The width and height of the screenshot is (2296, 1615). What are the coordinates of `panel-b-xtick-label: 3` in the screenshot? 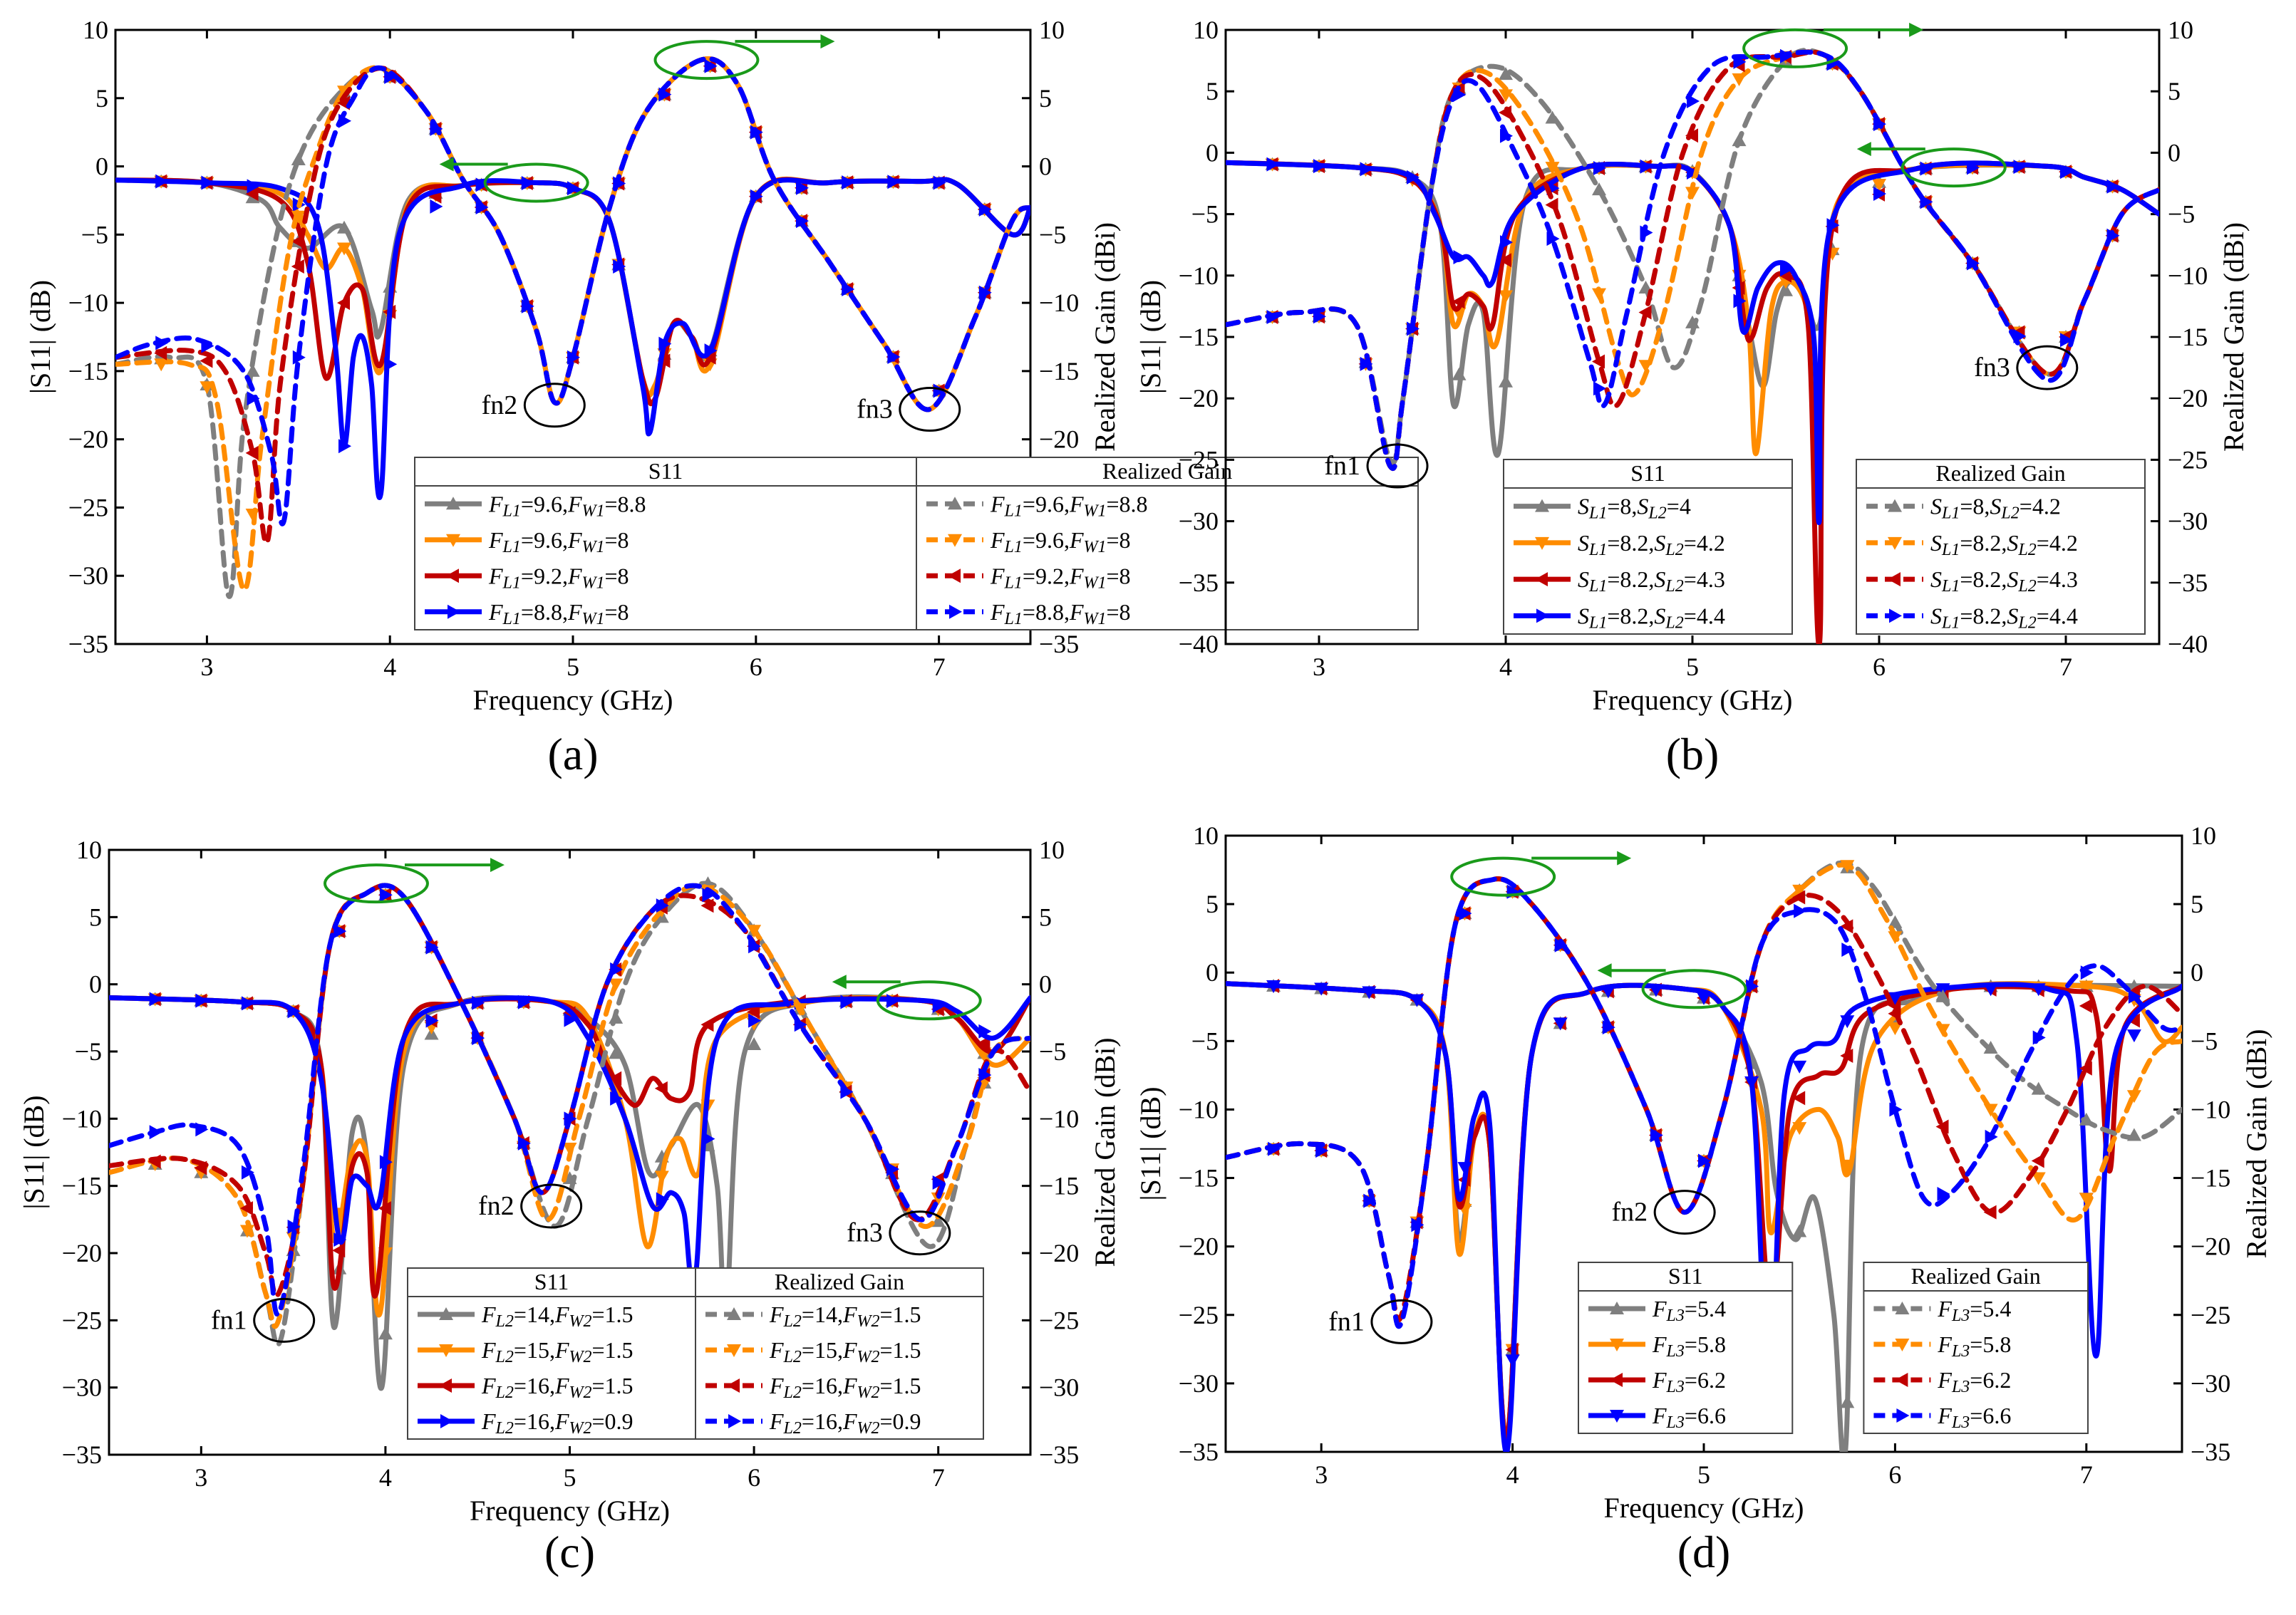 It's located at (1319, 667).